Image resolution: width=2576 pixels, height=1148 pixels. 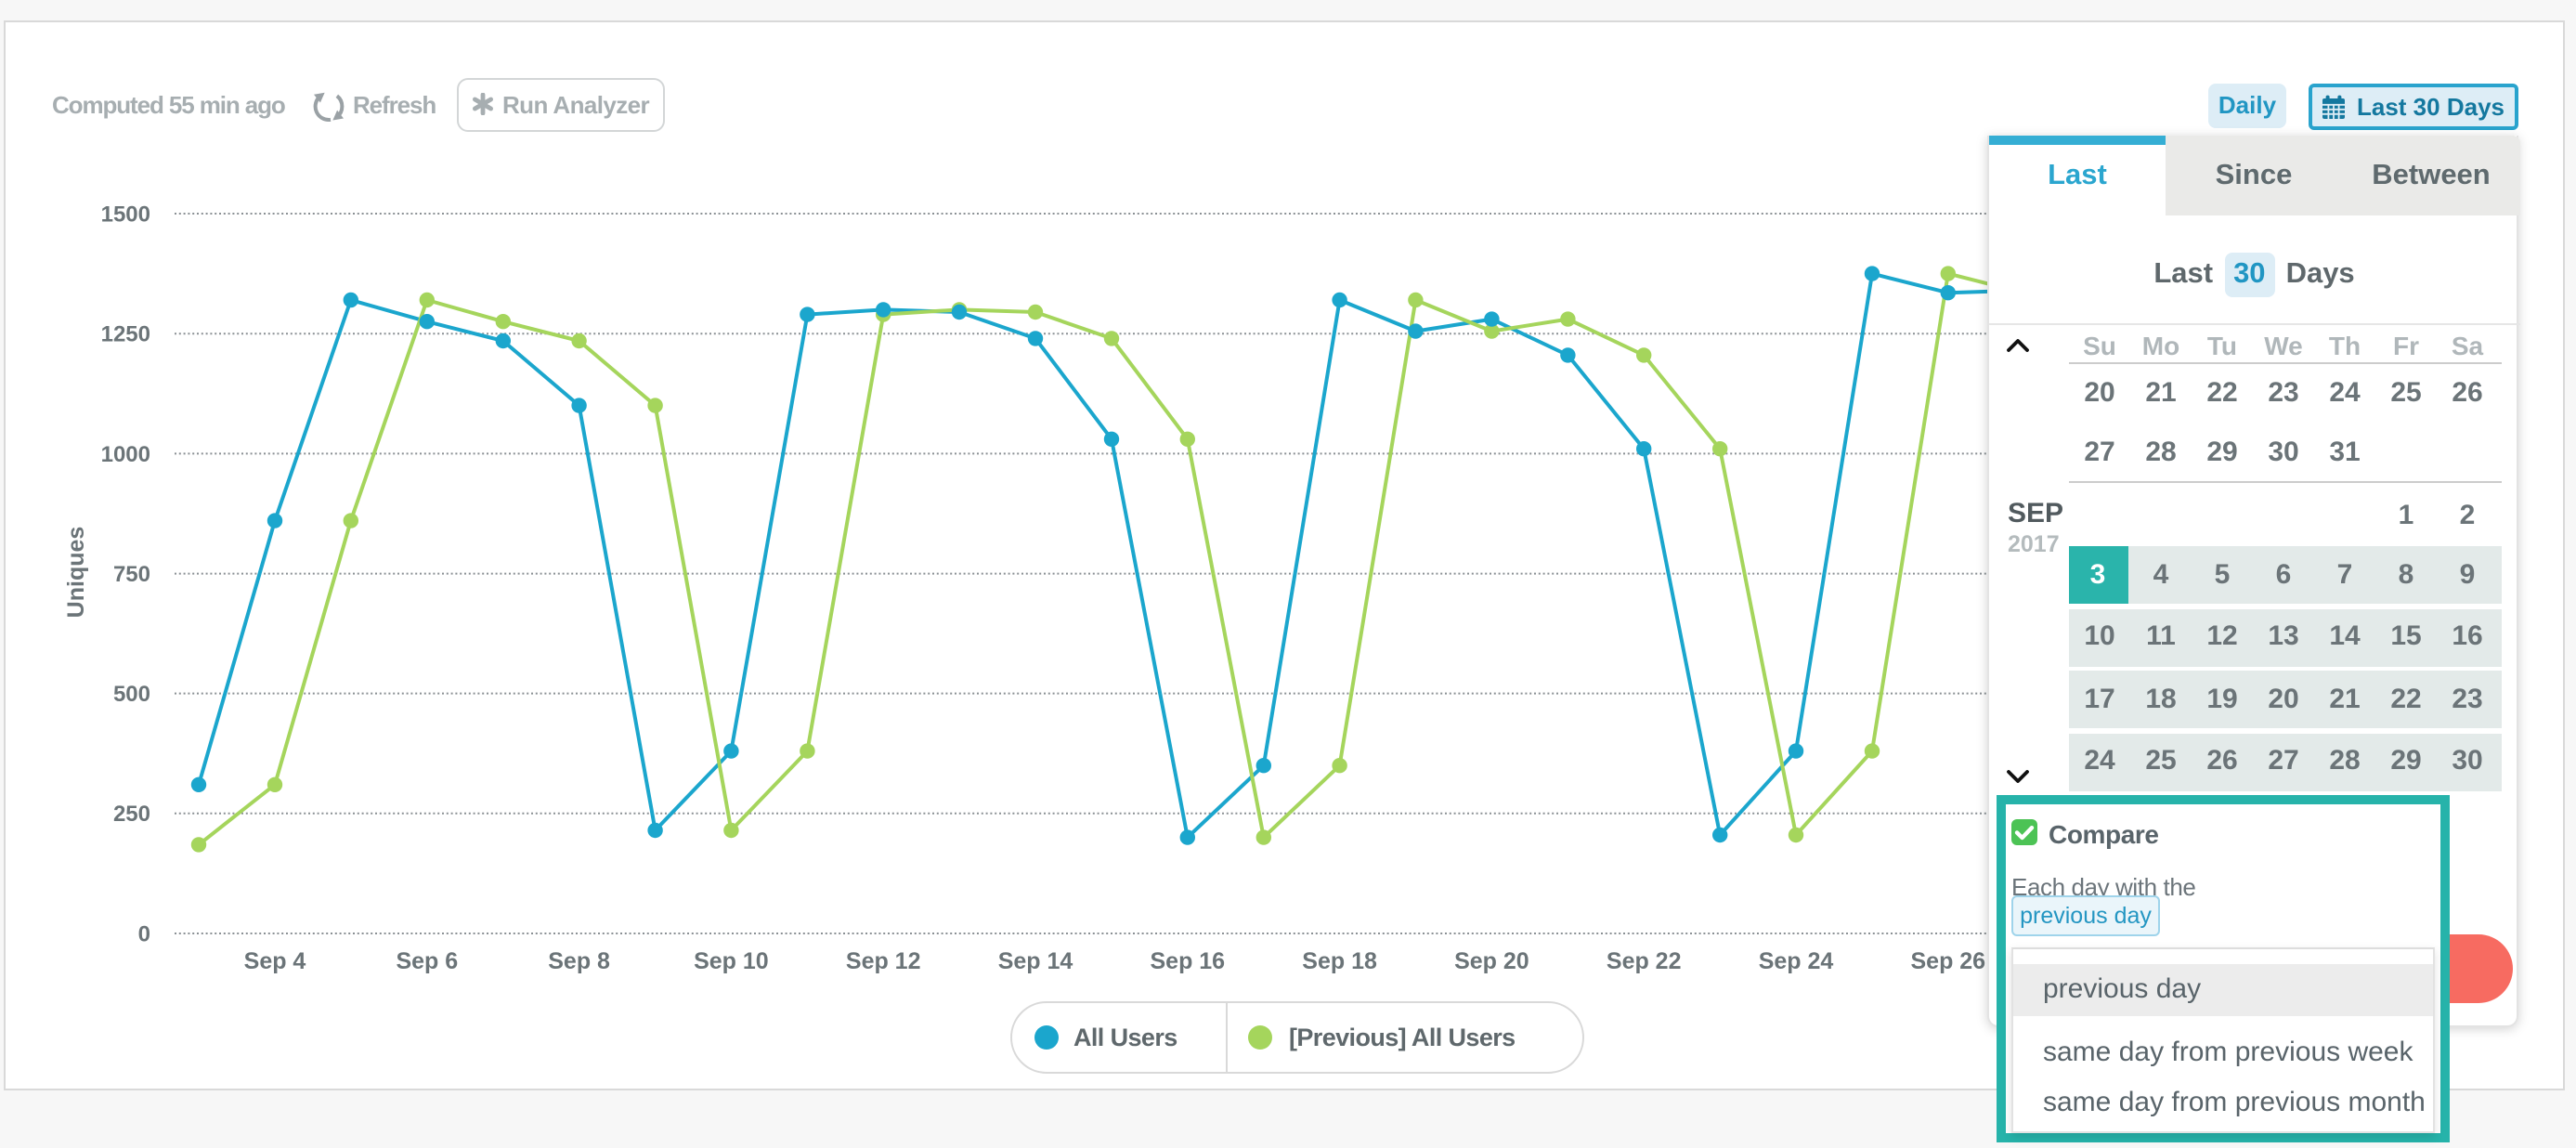 I want to click on svg-text: Sep 8, so click(x=579, y=961).